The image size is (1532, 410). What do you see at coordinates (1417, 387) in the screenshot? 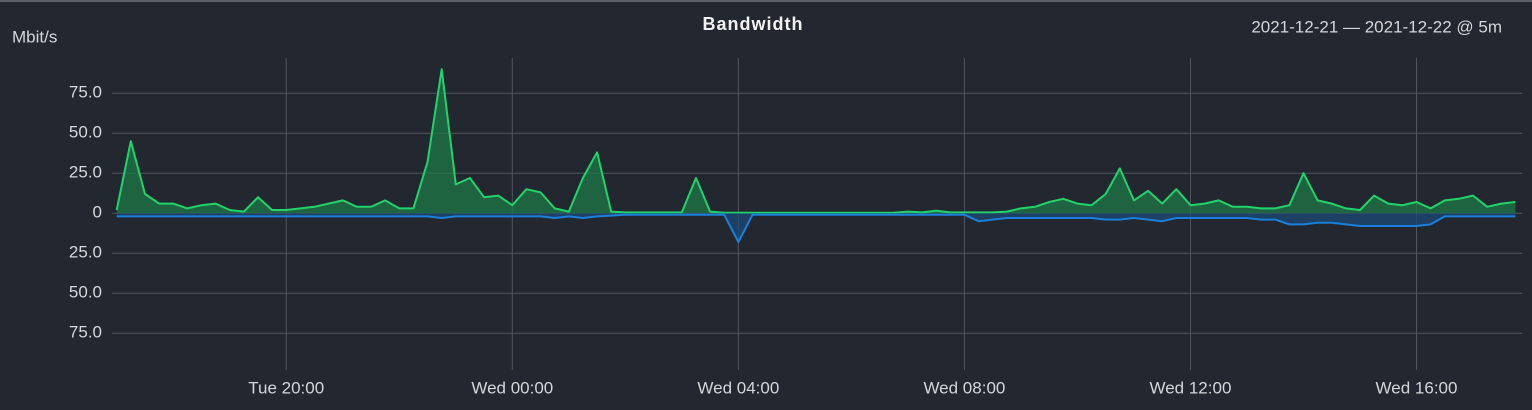
I see `x-tick-label: Wed 16:00` at bounding box center [1417, 387].